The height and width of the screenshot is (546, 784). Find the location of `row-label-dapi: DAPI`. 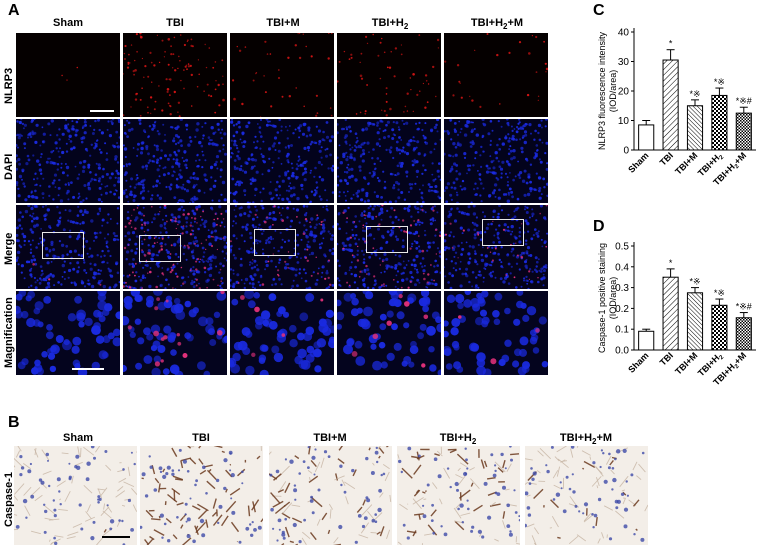

row-label-dapi: DAPI is located at coordinates (9, 166).